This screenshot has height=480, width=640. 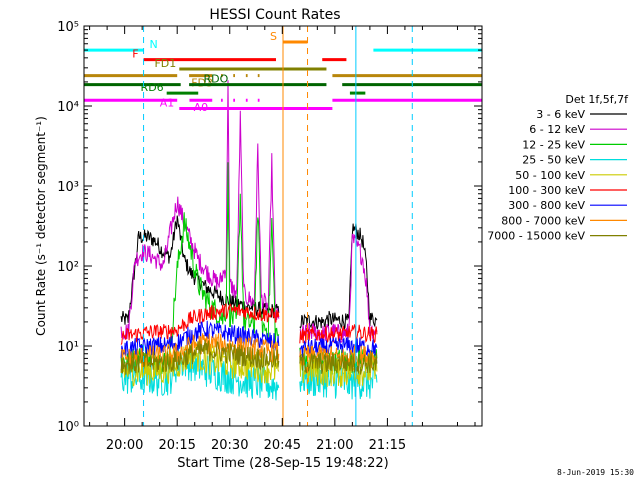 I want to click on y-tick-label: 10¹, so click(x=68, y=347).